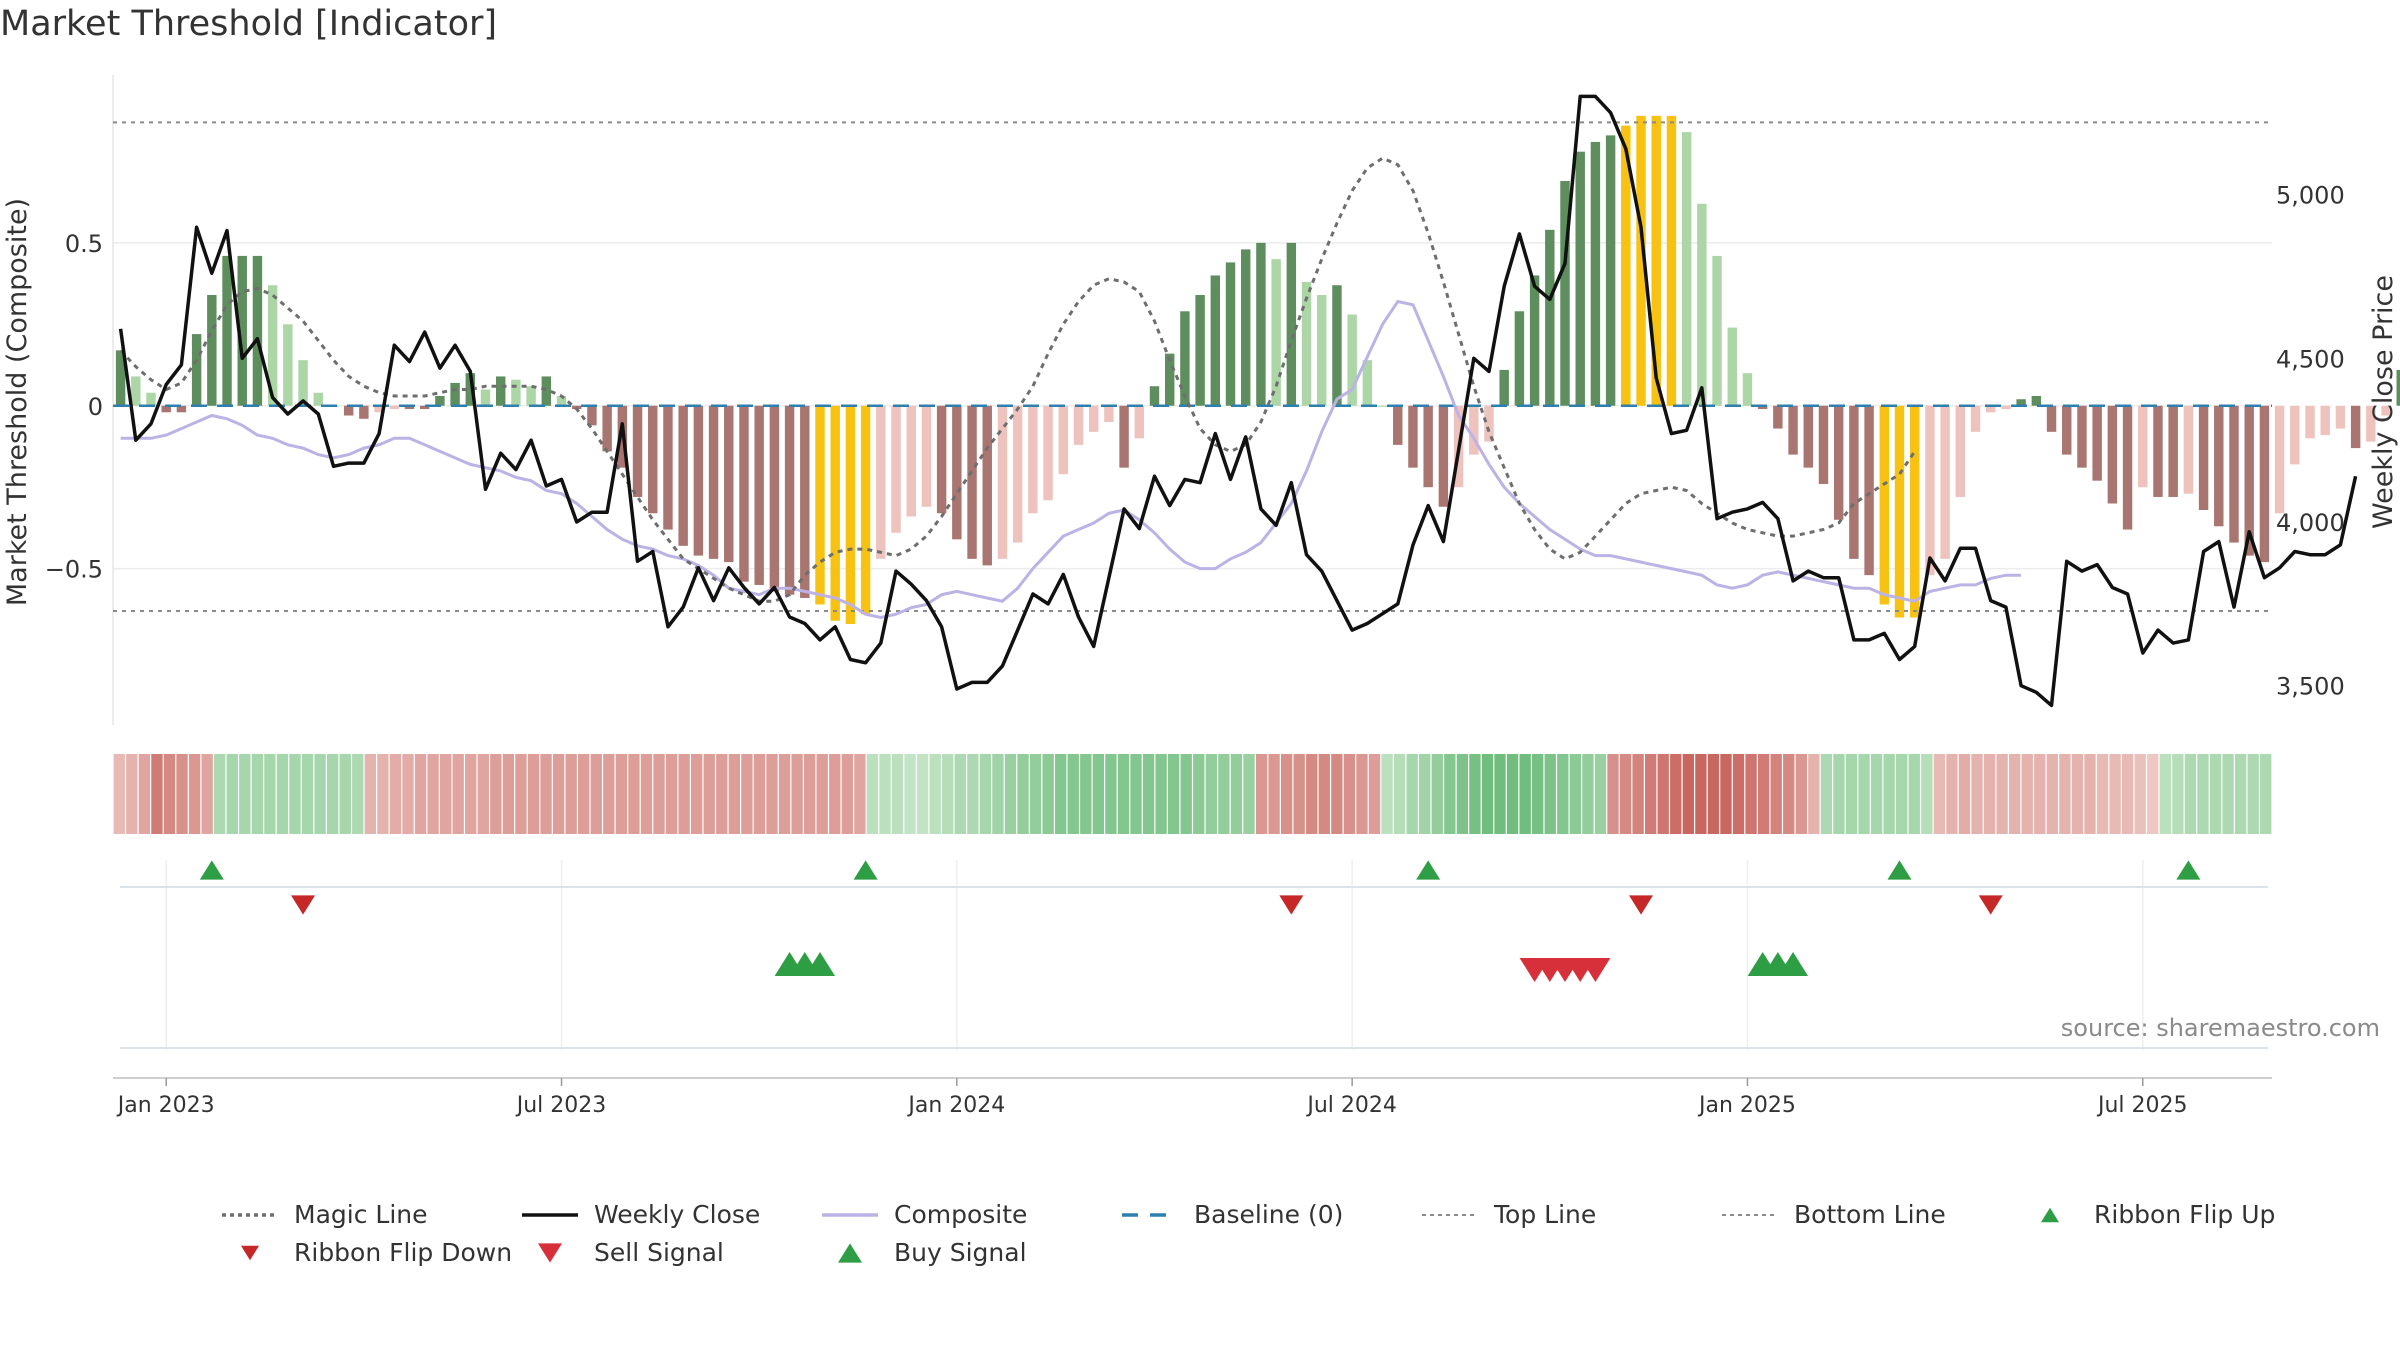 This screenshot has height=1350, width=2400. I want to click on right-tick-label: 5,000, so click(2310, 196).